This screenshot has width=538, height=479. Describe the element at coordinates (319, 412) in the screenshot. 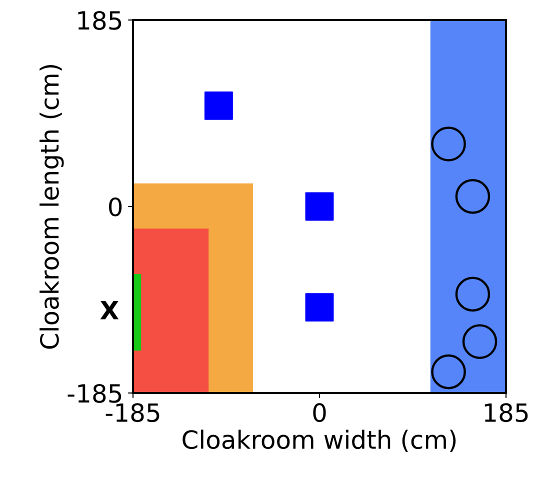

I see `x-tick-label: 0` at that location.